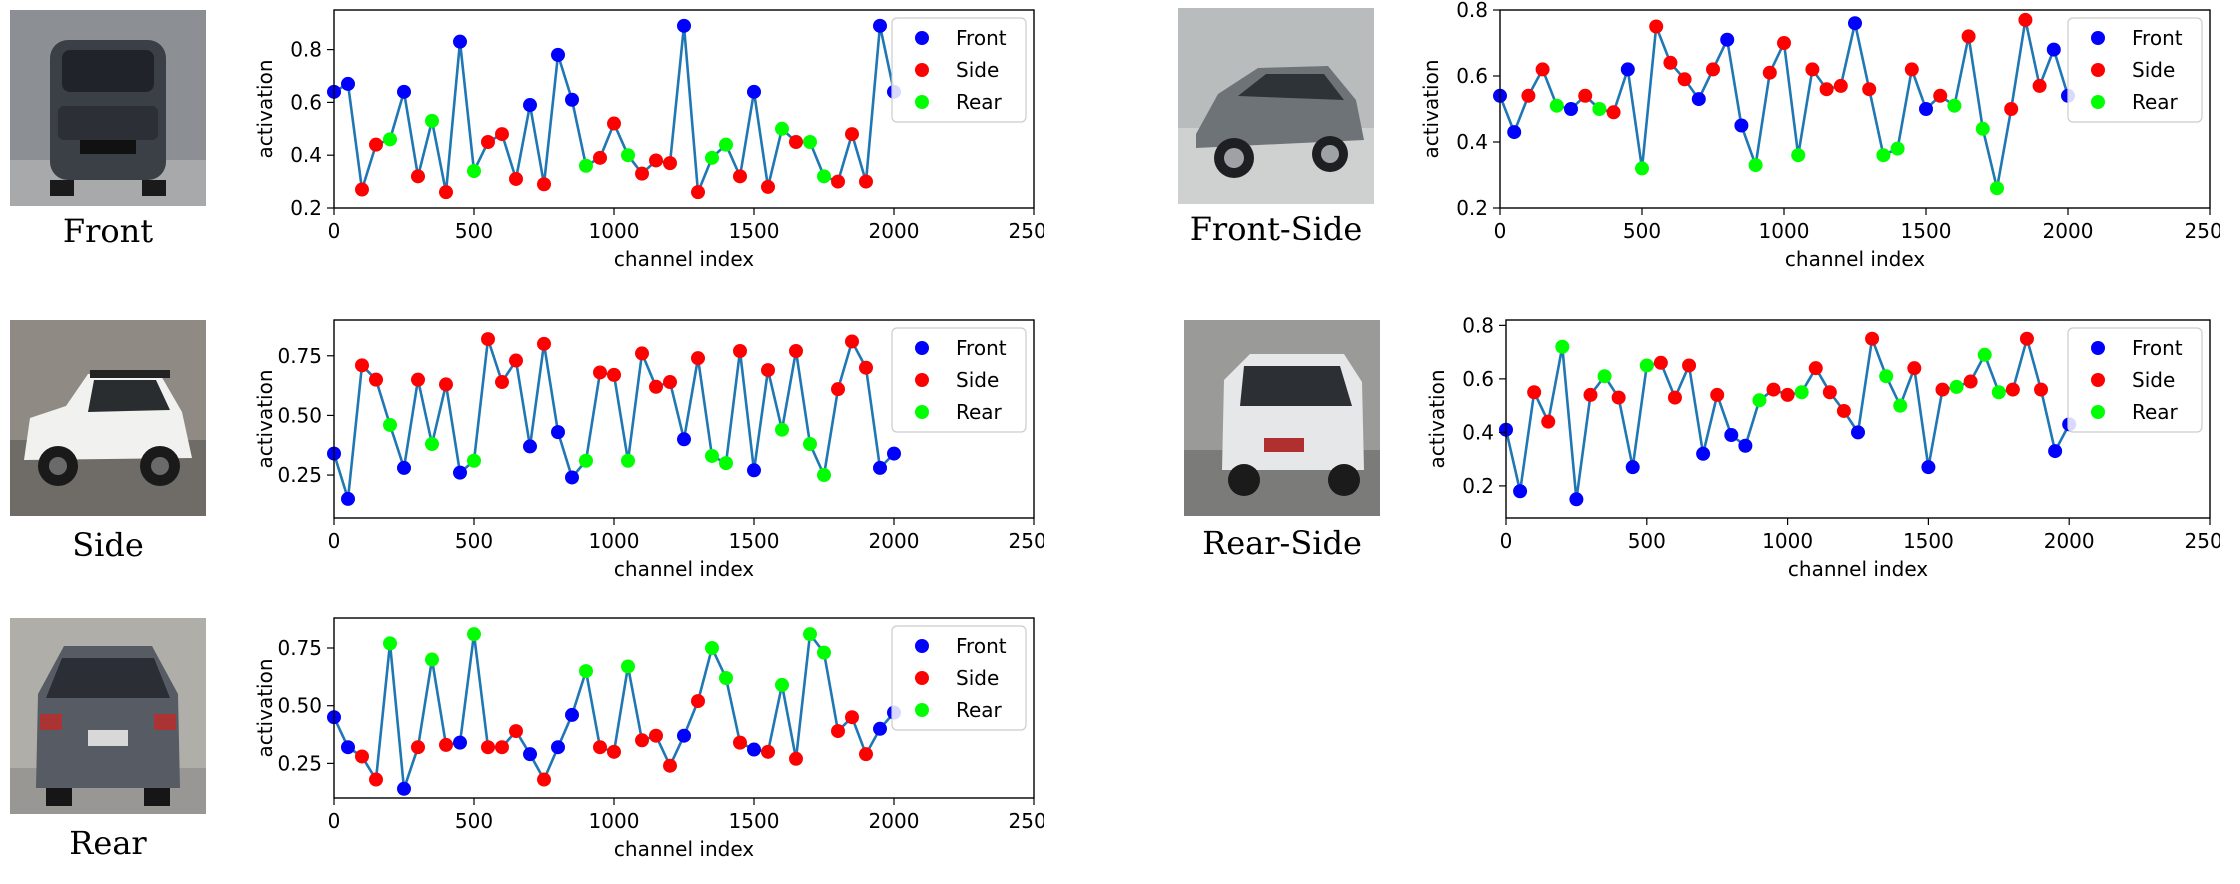  What do you see at coordinates (474, 541) in the screenshot?
I see `x-tick-label: 500` at bounding box center [474, 541].